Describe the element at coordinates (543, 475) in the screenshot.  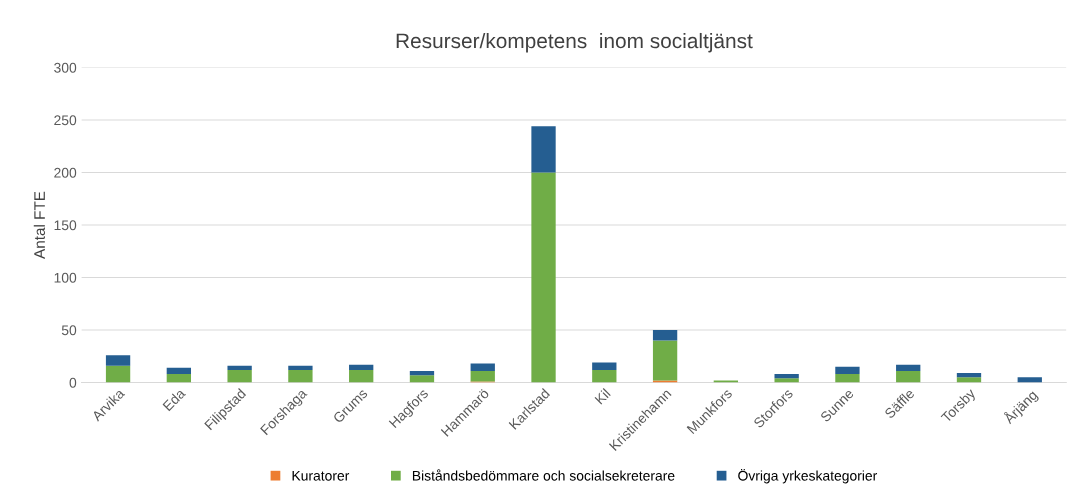
I see `legend-label: Biståndsbedömmare och socialsekreterare` at that location.